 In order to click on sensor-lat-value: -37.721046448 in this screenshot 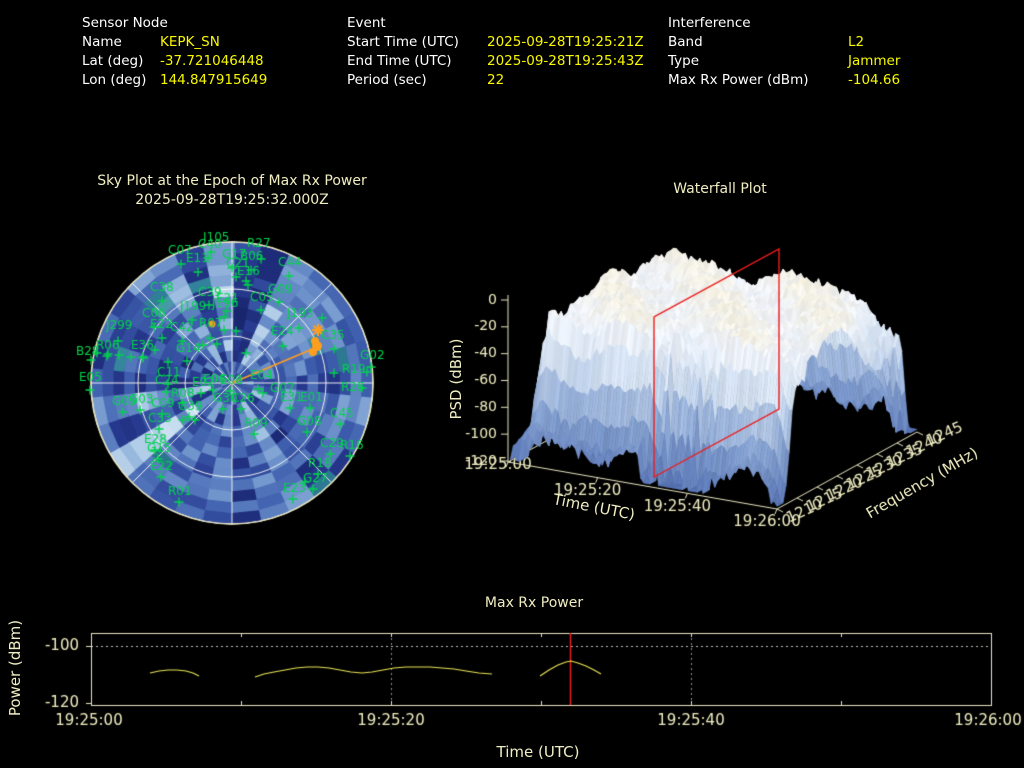, I will do `click(212, 61)`.